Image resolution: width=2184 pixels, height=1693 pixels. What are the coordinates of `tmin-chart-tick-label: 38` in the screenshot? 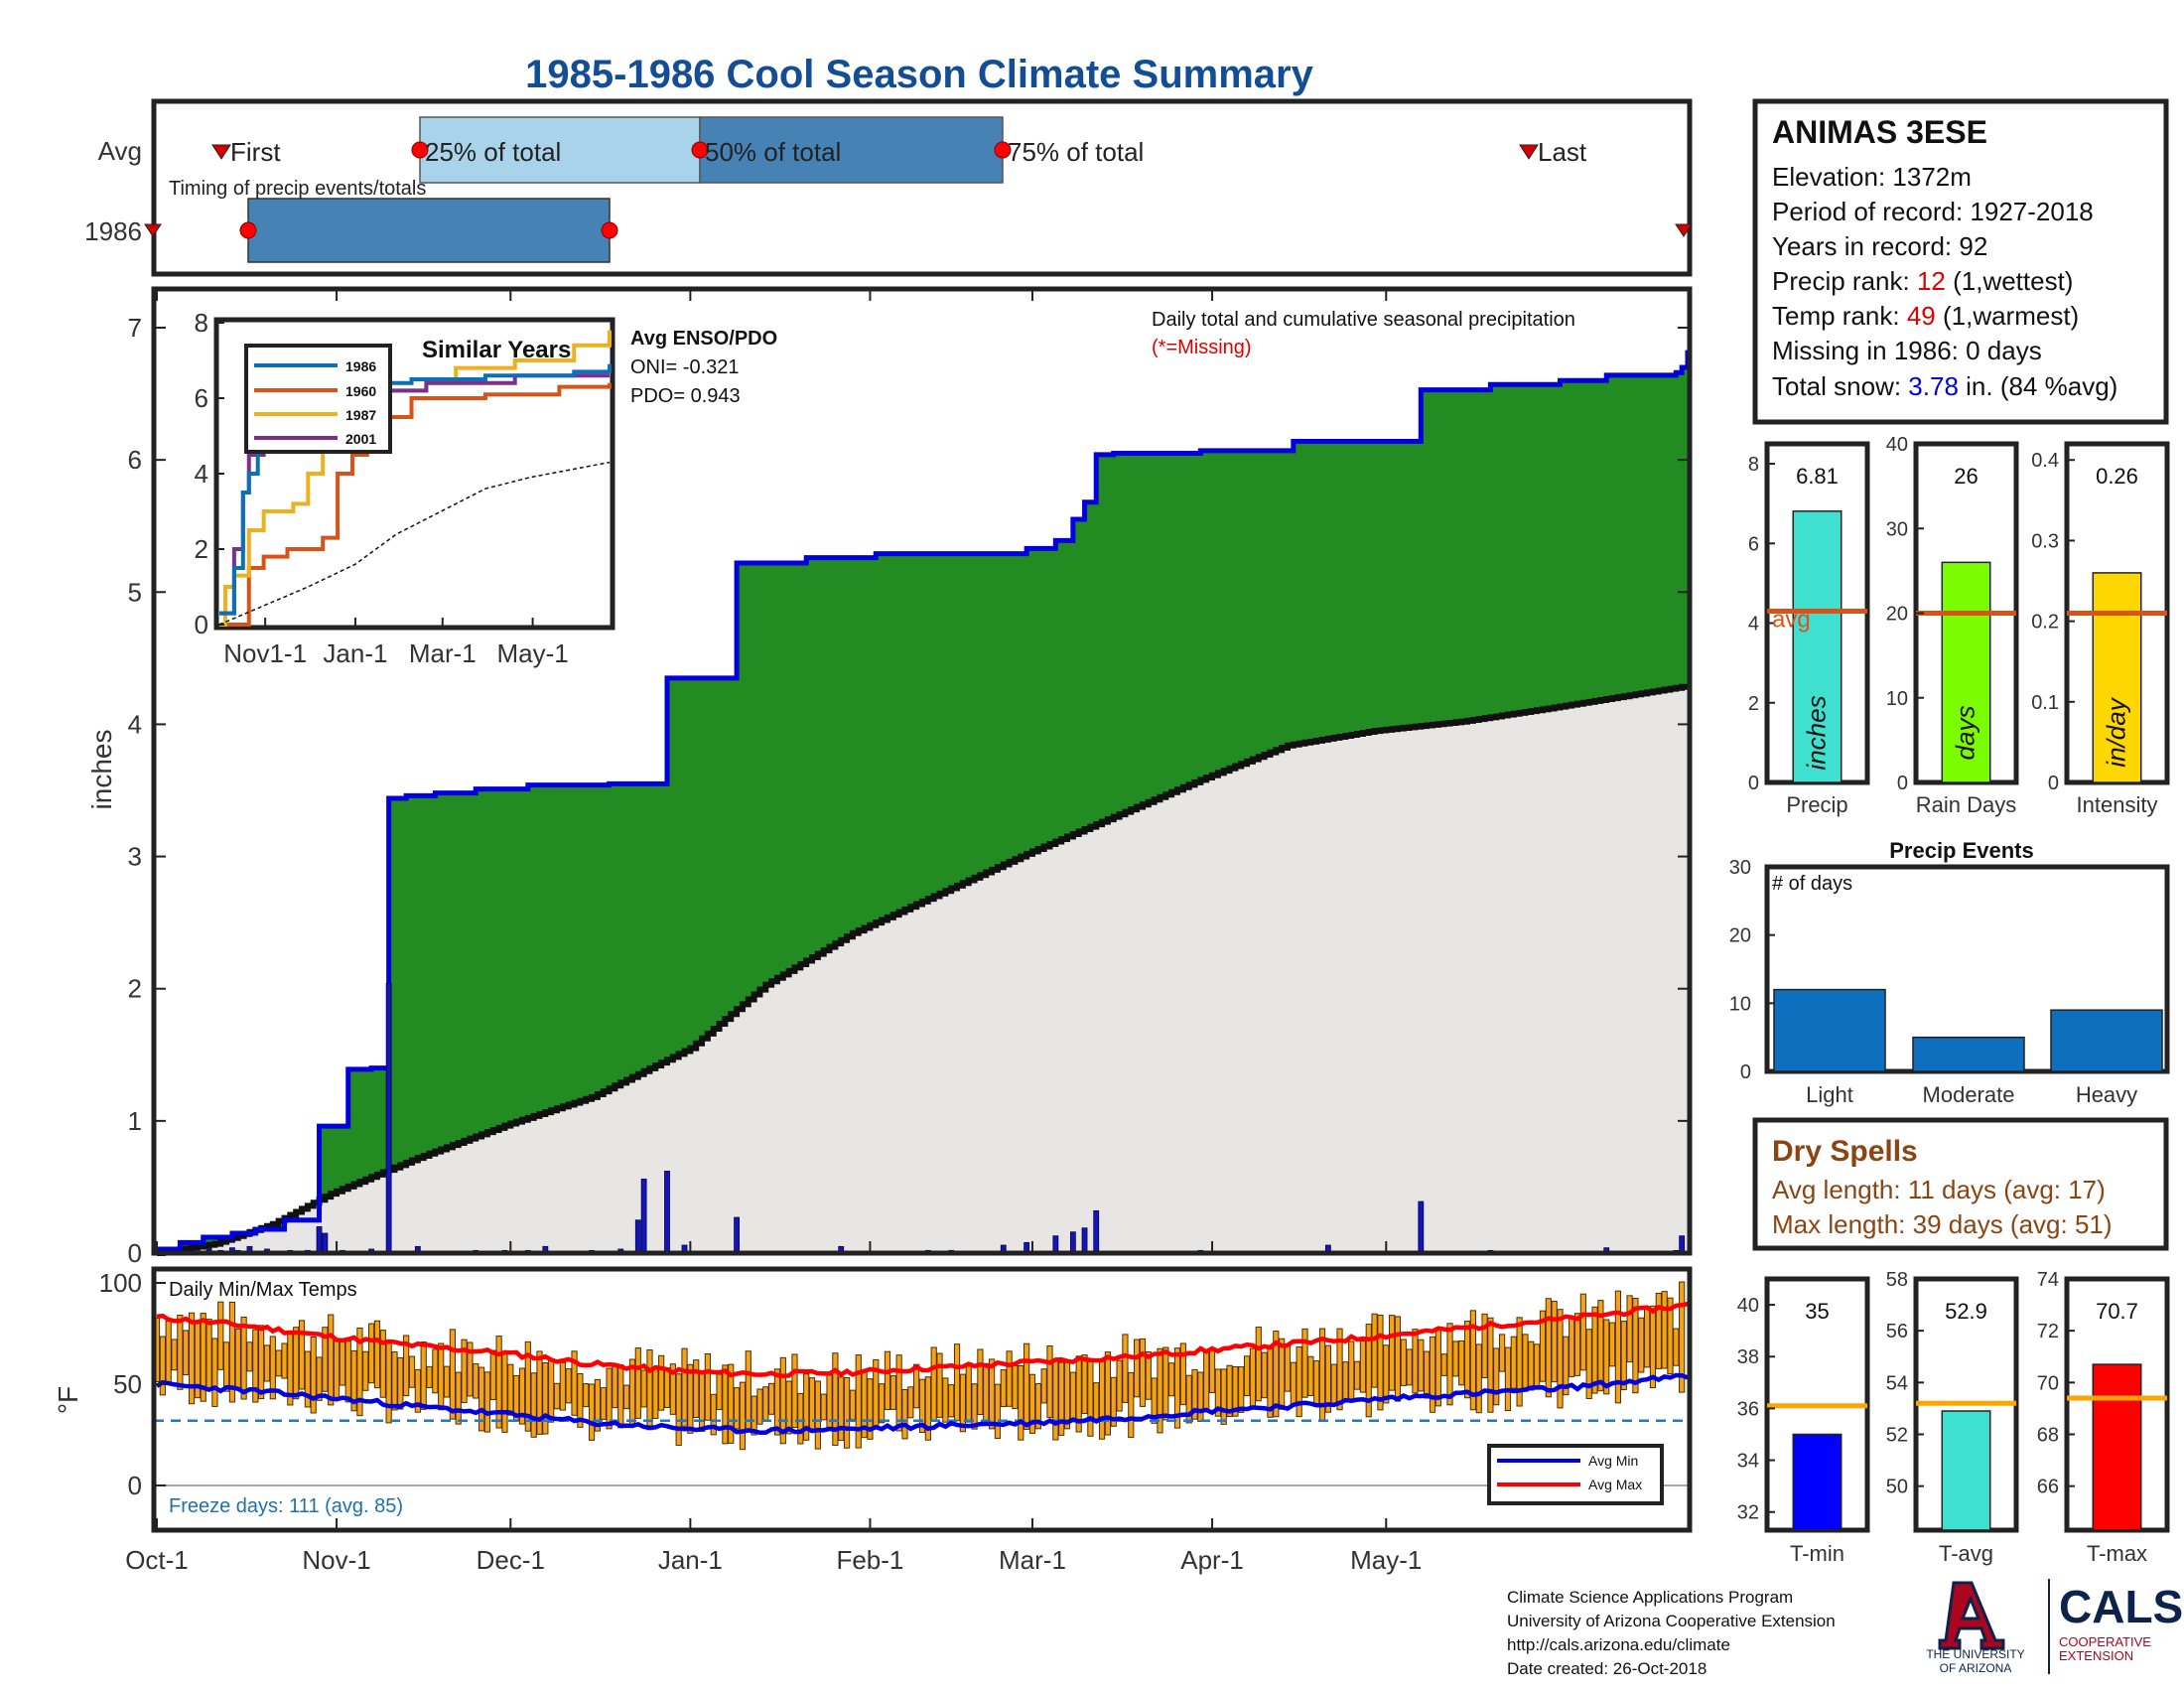 It's located at (1748, 1357).